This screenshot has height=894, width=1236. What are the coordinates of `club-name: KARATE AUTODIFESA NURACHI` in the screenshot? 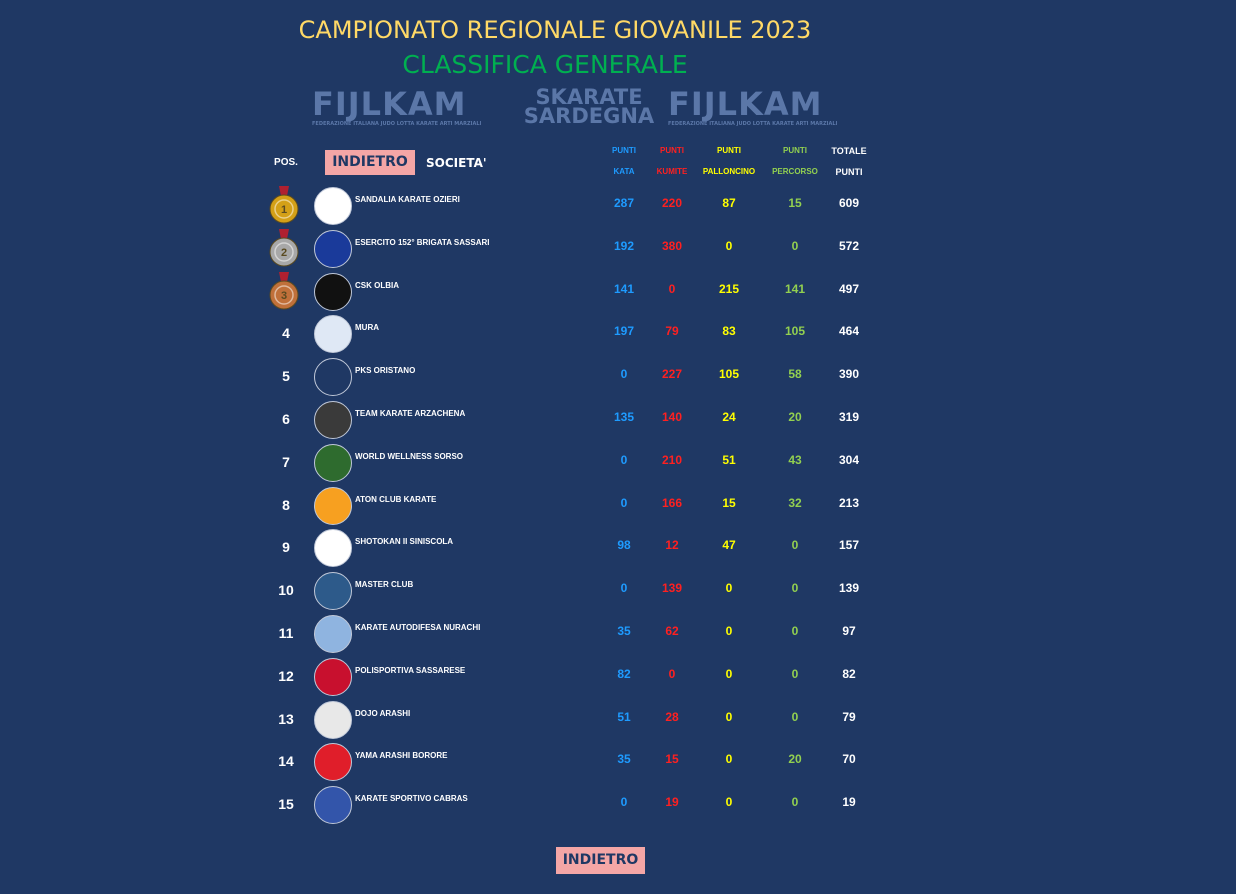 It's located at (418, 627).